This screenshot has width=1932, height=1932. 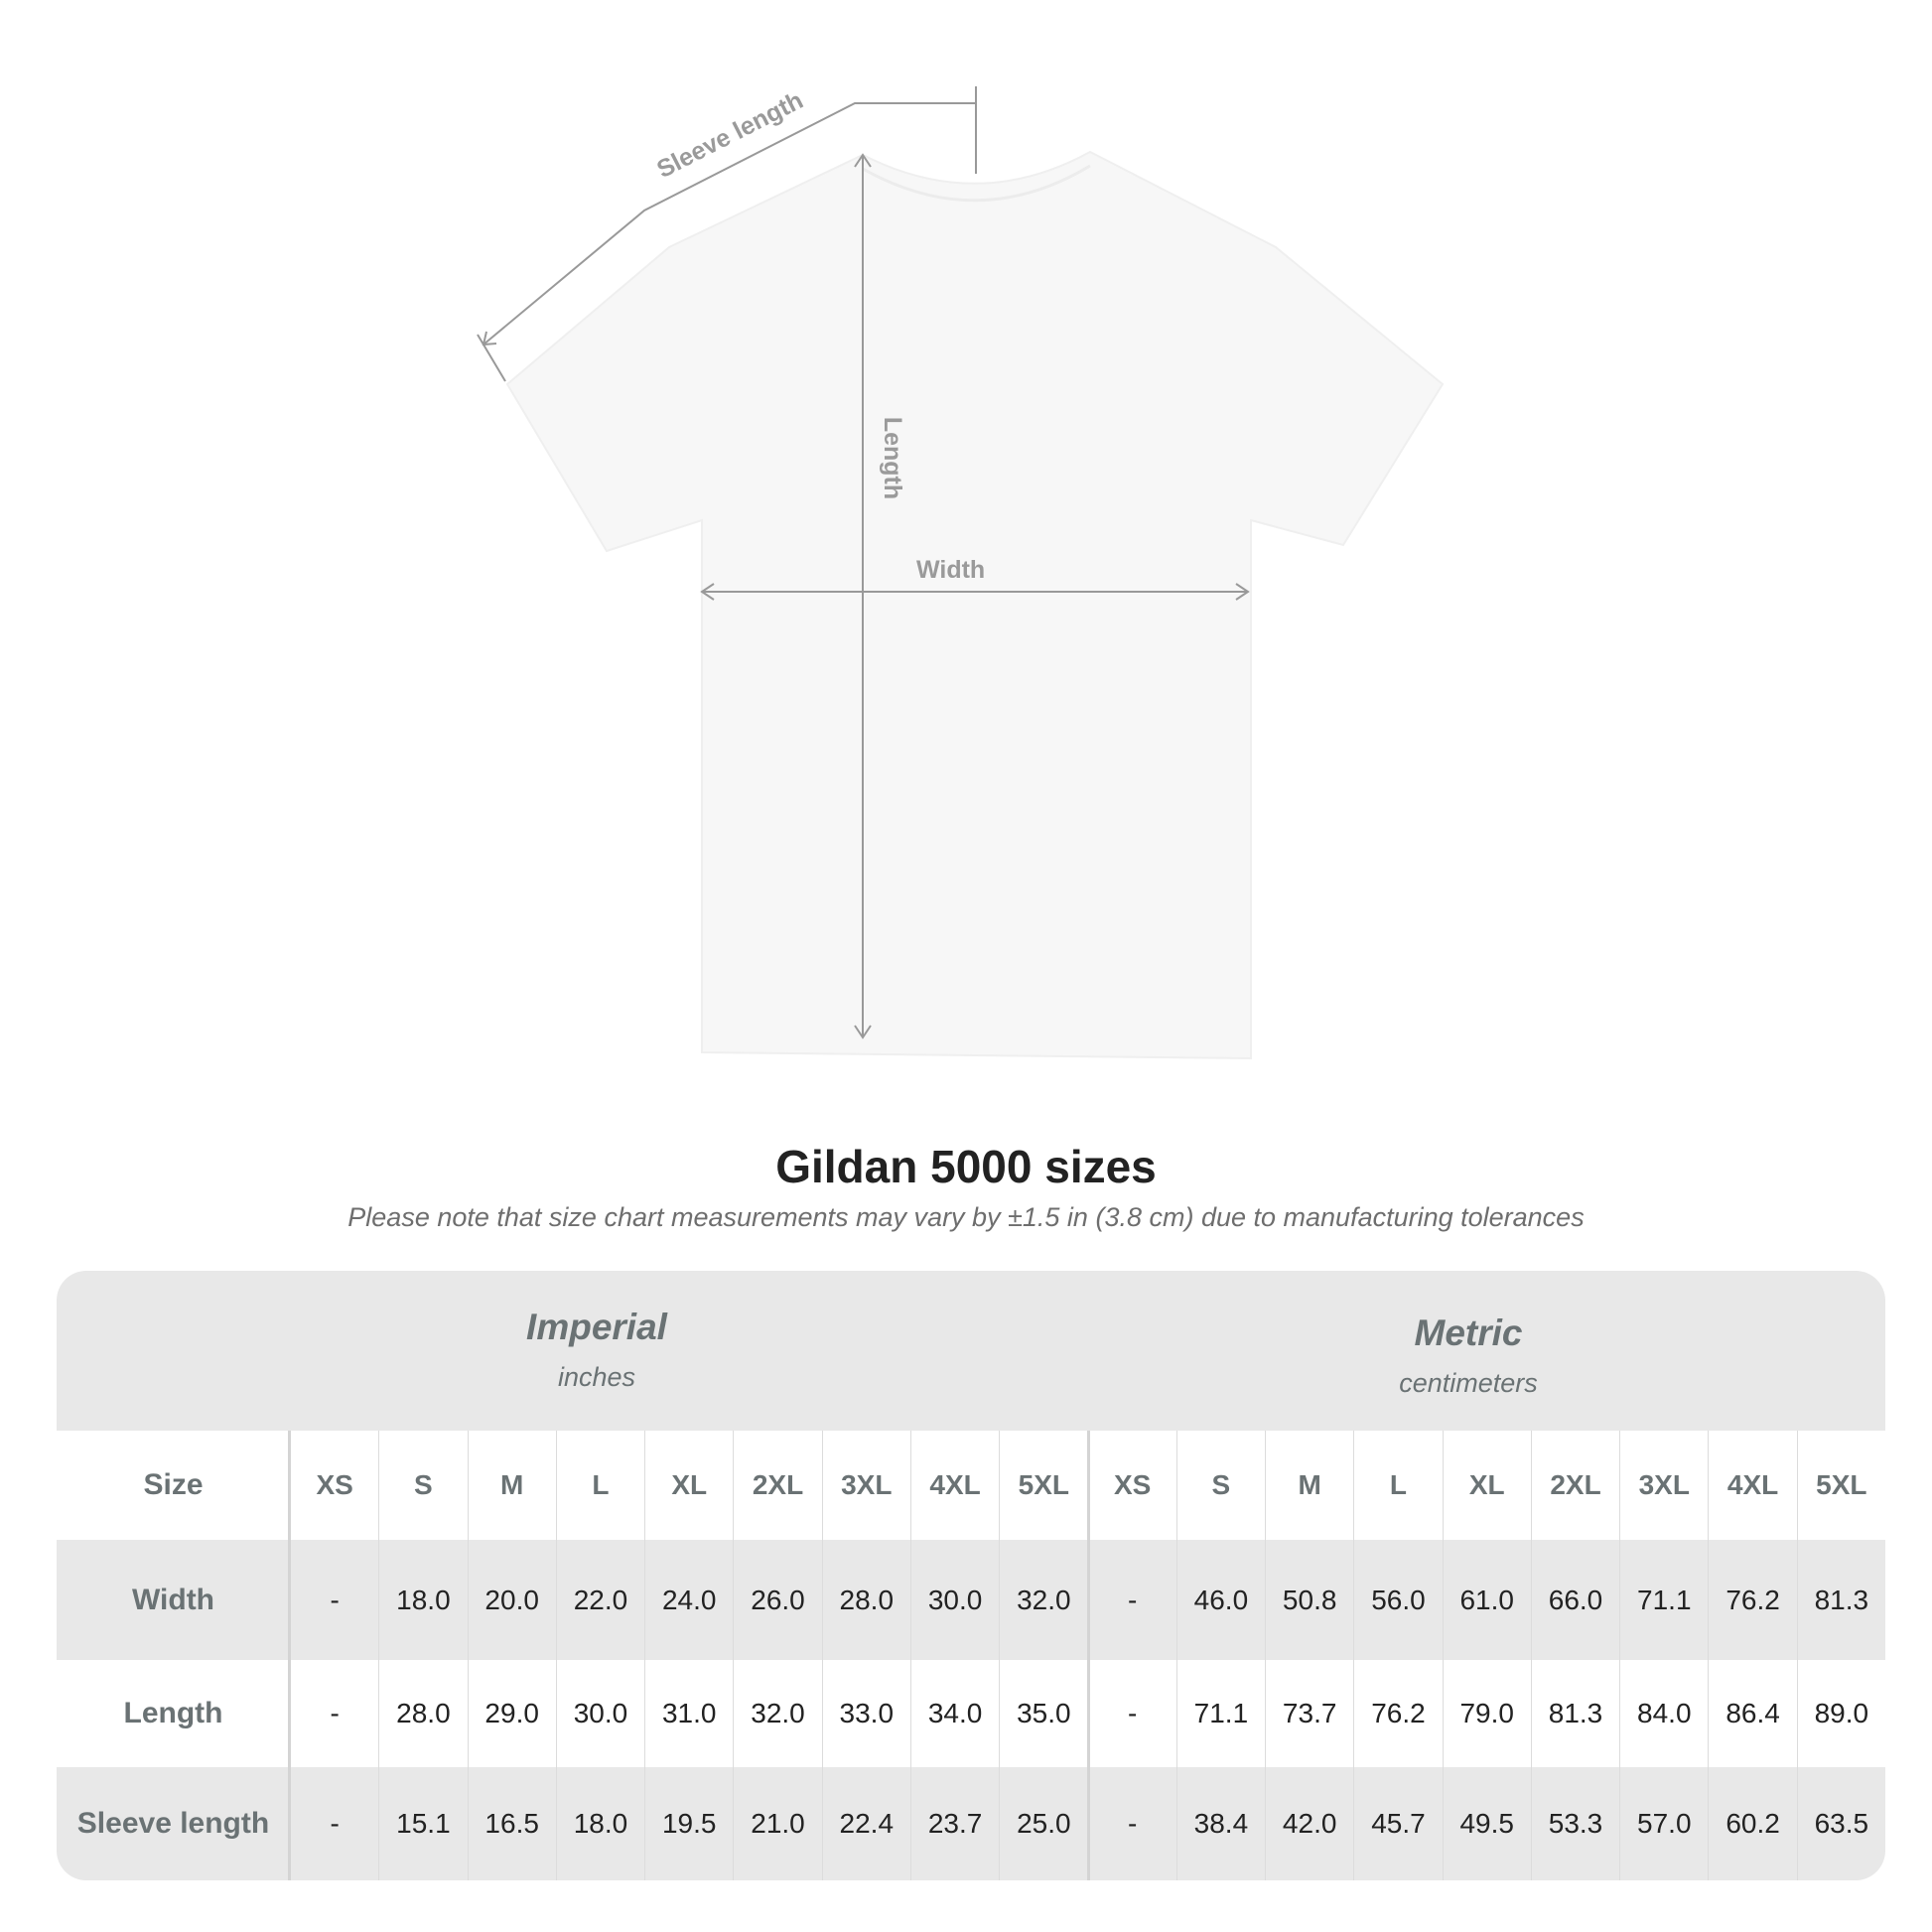 I want to click on imperial-value-cell: 31.0, so click(x=688, y=1714).